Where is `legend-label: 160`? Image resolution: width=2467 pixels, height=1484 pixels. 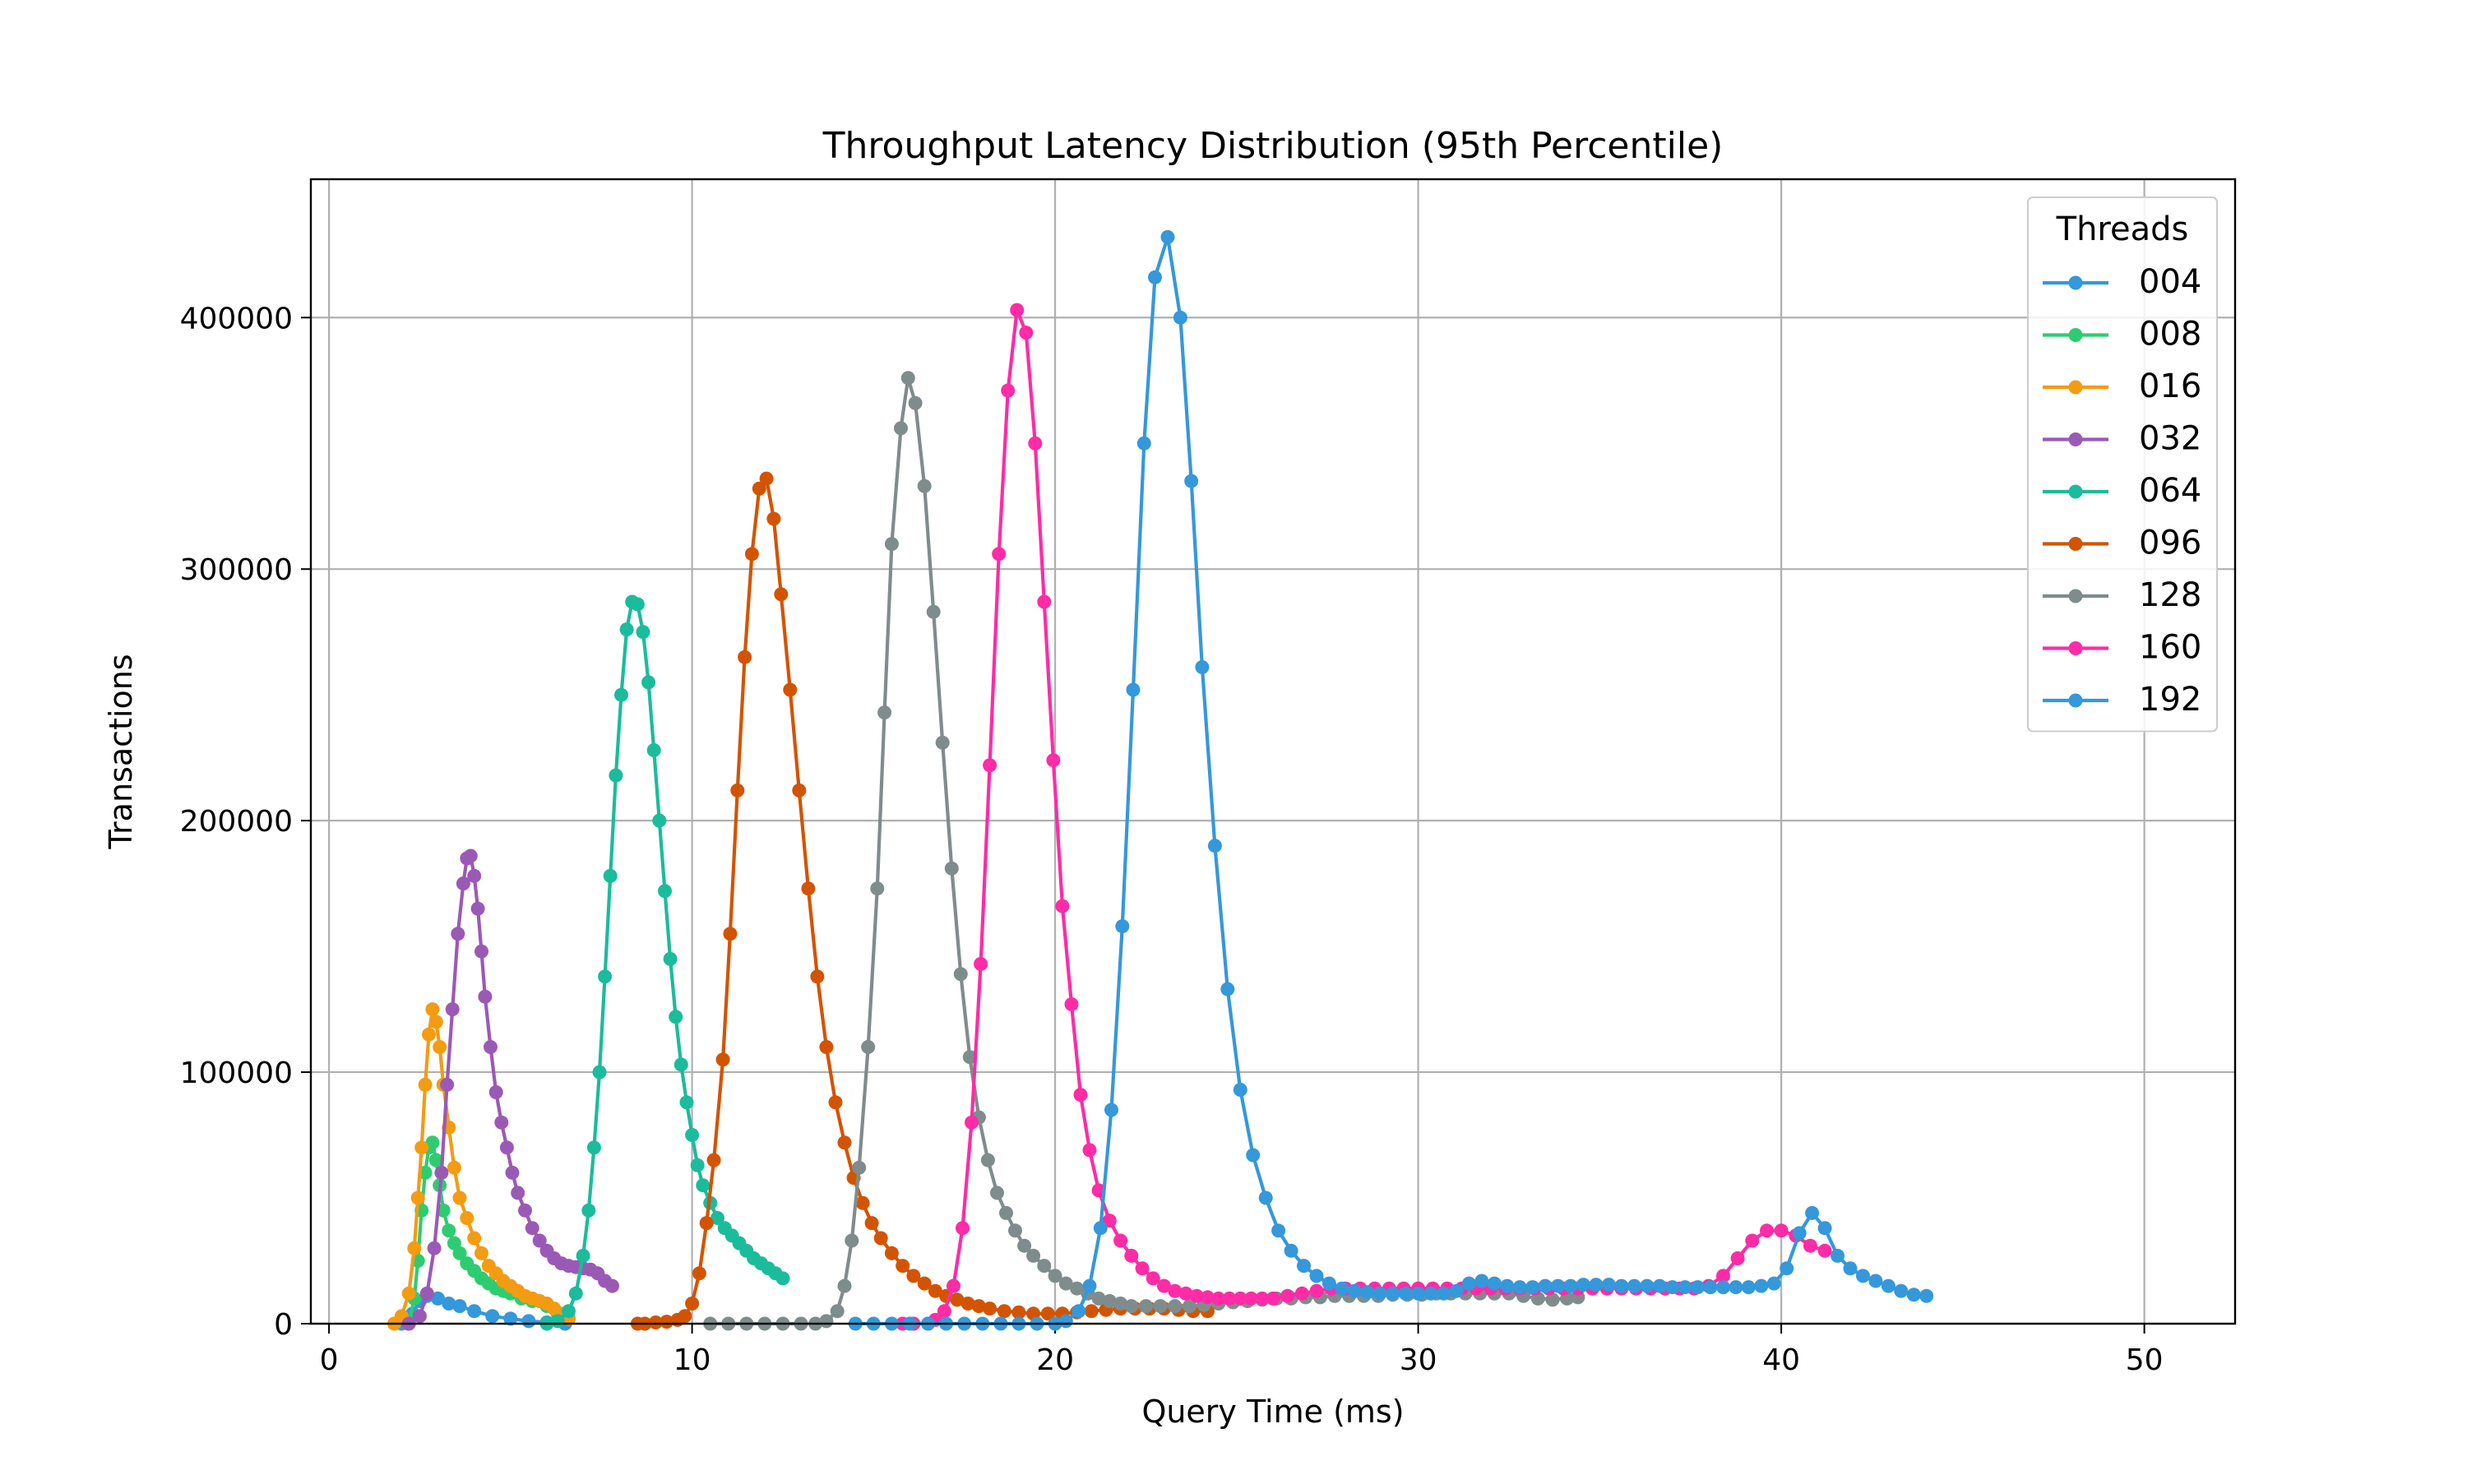
legend-label: 160 is located at coordinates (2170, 648).